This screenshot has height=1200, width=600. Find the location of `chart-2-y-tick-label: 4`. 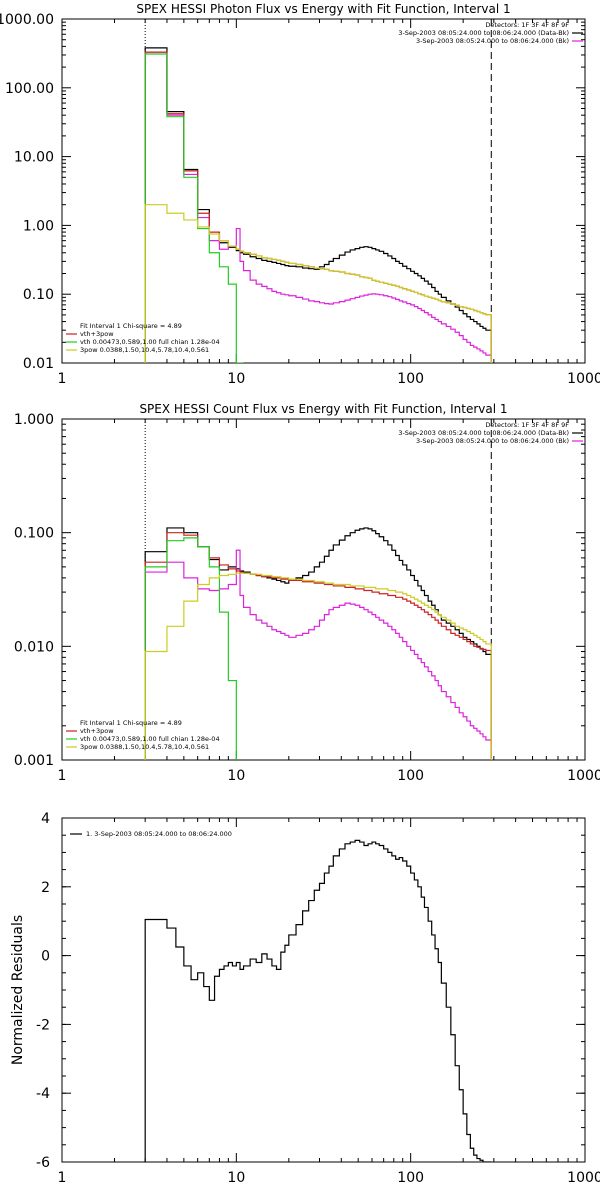

chart-2-y-tick-label: 4 is located at coordinates (45, 819).